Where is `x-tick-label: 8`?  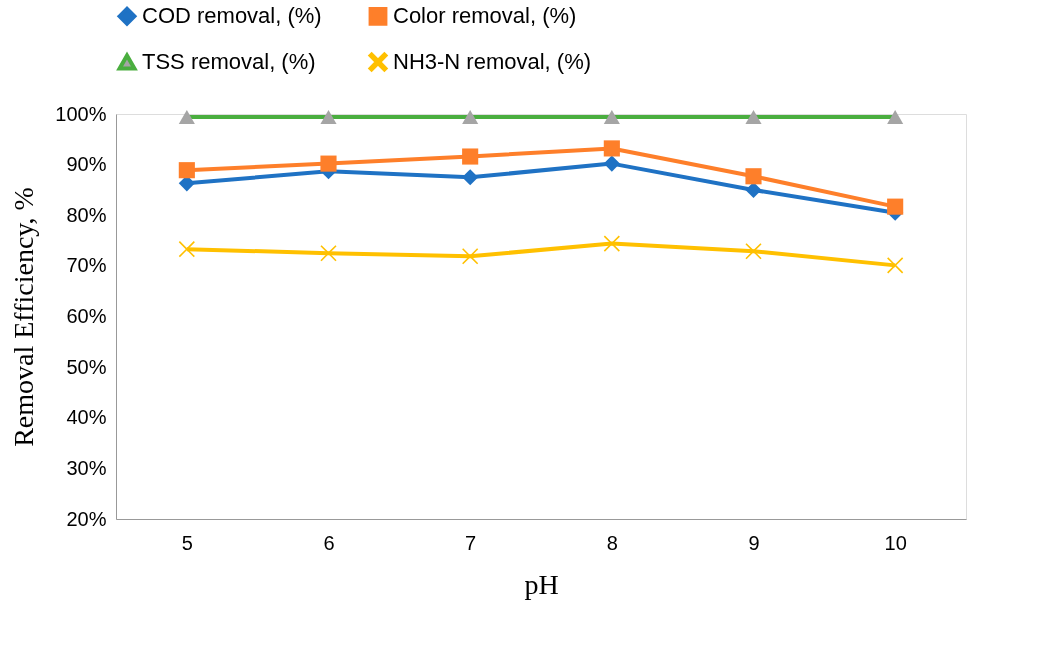
x-tick-label: 8 is located at coordinates (612, 542).